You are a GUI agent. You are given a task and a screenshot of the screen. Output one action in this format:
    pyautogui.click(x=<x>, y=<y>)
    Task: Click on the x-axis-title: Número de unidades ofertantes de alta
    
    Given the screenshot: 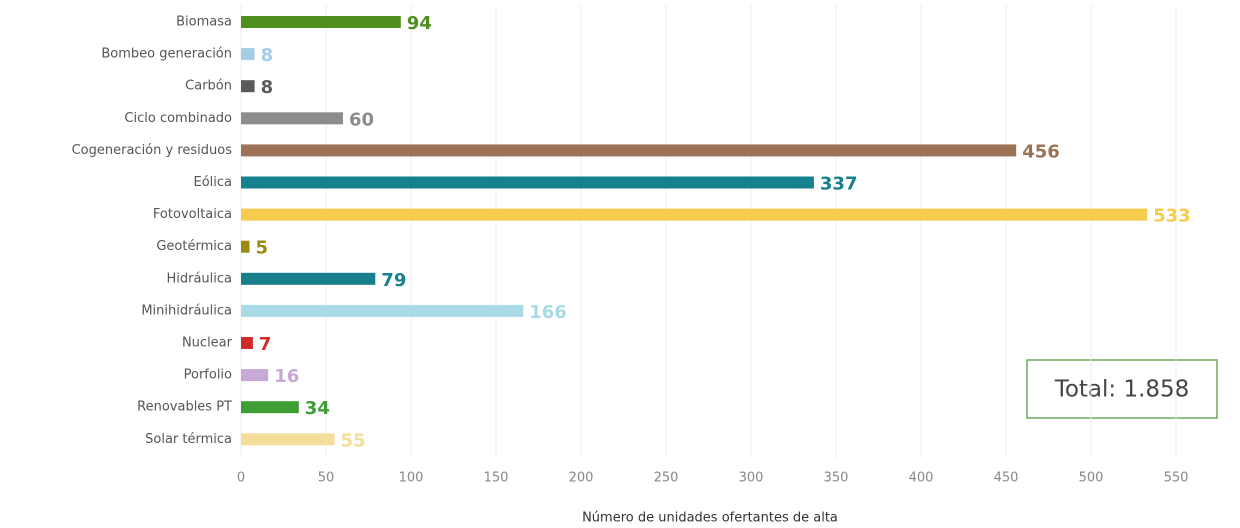 What is the action you would take?
    pyautogui.click(x=710, y=518)
    